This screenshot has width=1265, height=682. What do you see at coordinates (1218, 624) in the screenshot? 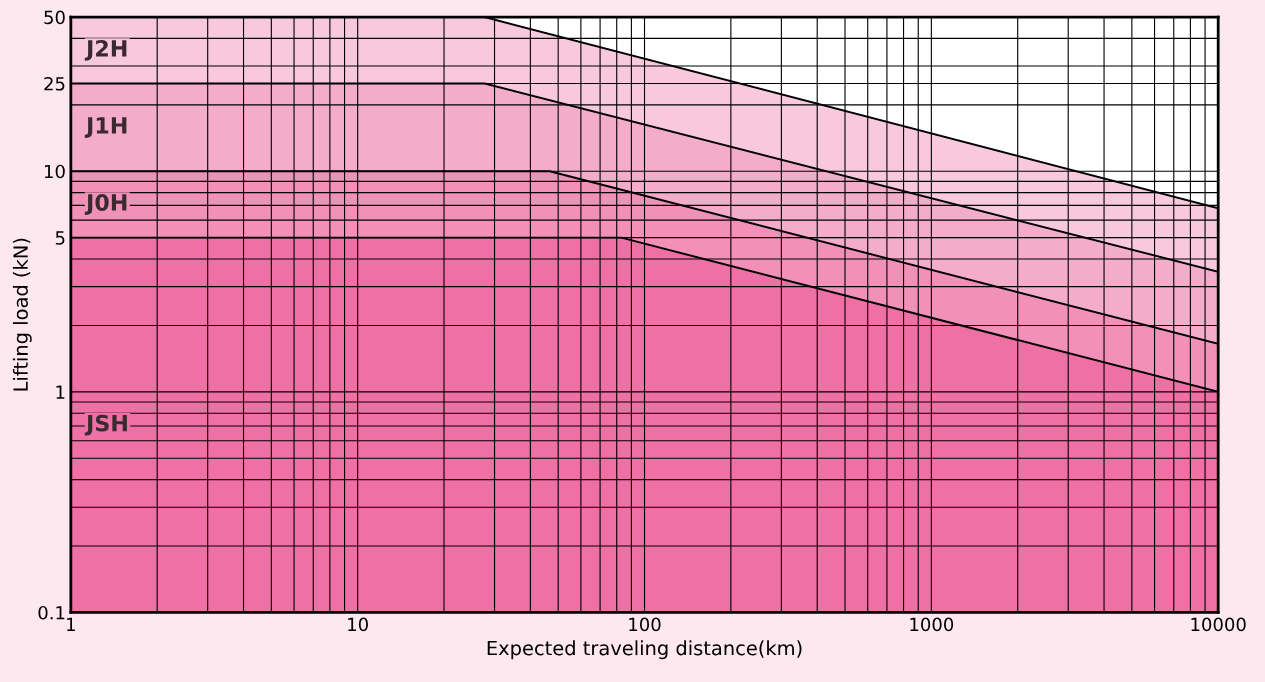
I see `x-tick-label: 10000` at bounding box center [1218, 624].